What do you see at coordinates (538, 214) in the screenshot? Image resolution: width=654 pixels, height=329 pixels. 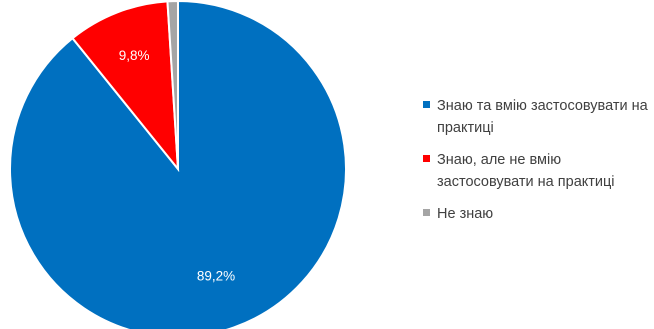 I see `legend-item-do-not-know: Не знаю` at bounding box center [538, 214].